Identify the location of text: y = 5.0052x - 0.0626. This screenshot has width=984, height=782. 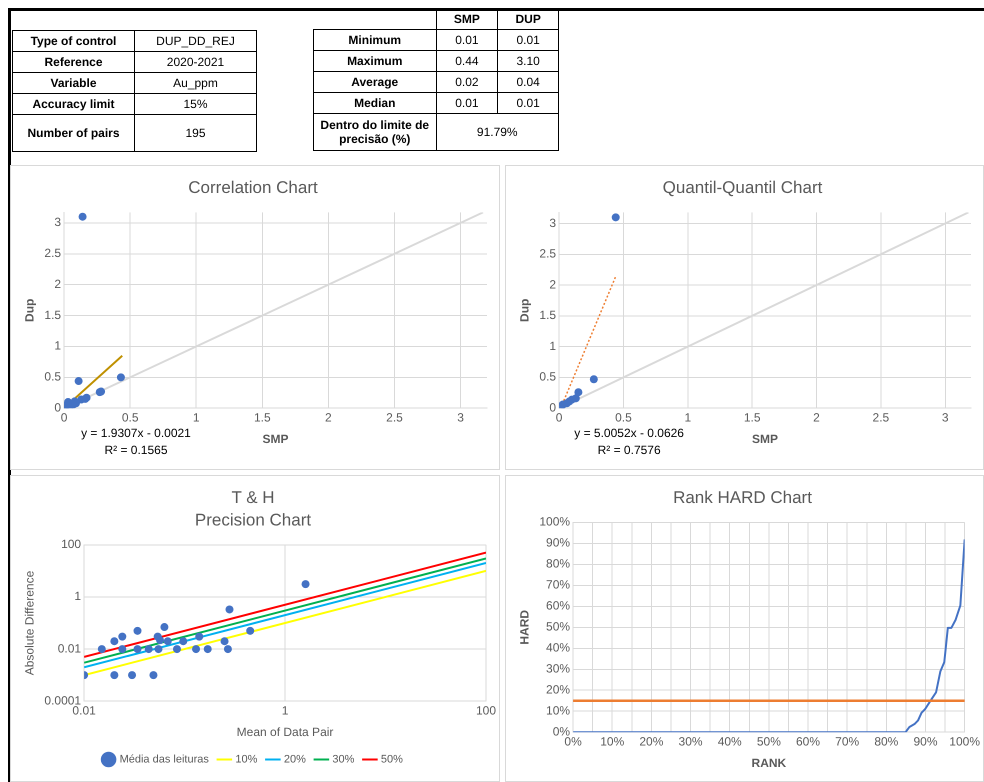
(629, 433).